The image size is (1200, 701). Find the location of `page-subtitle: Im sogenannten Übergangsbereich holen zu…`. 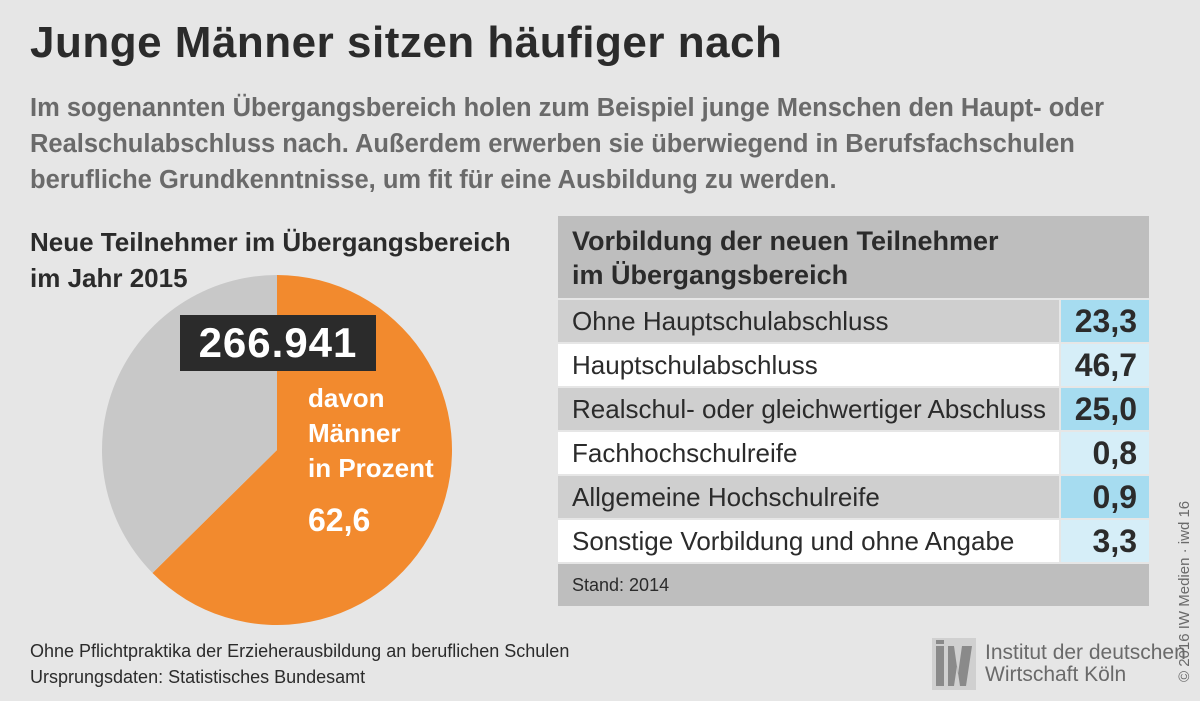

page-subtitle: Im sogenannten Übergangsbereich holen zu… is located at coordinates (567, 144).